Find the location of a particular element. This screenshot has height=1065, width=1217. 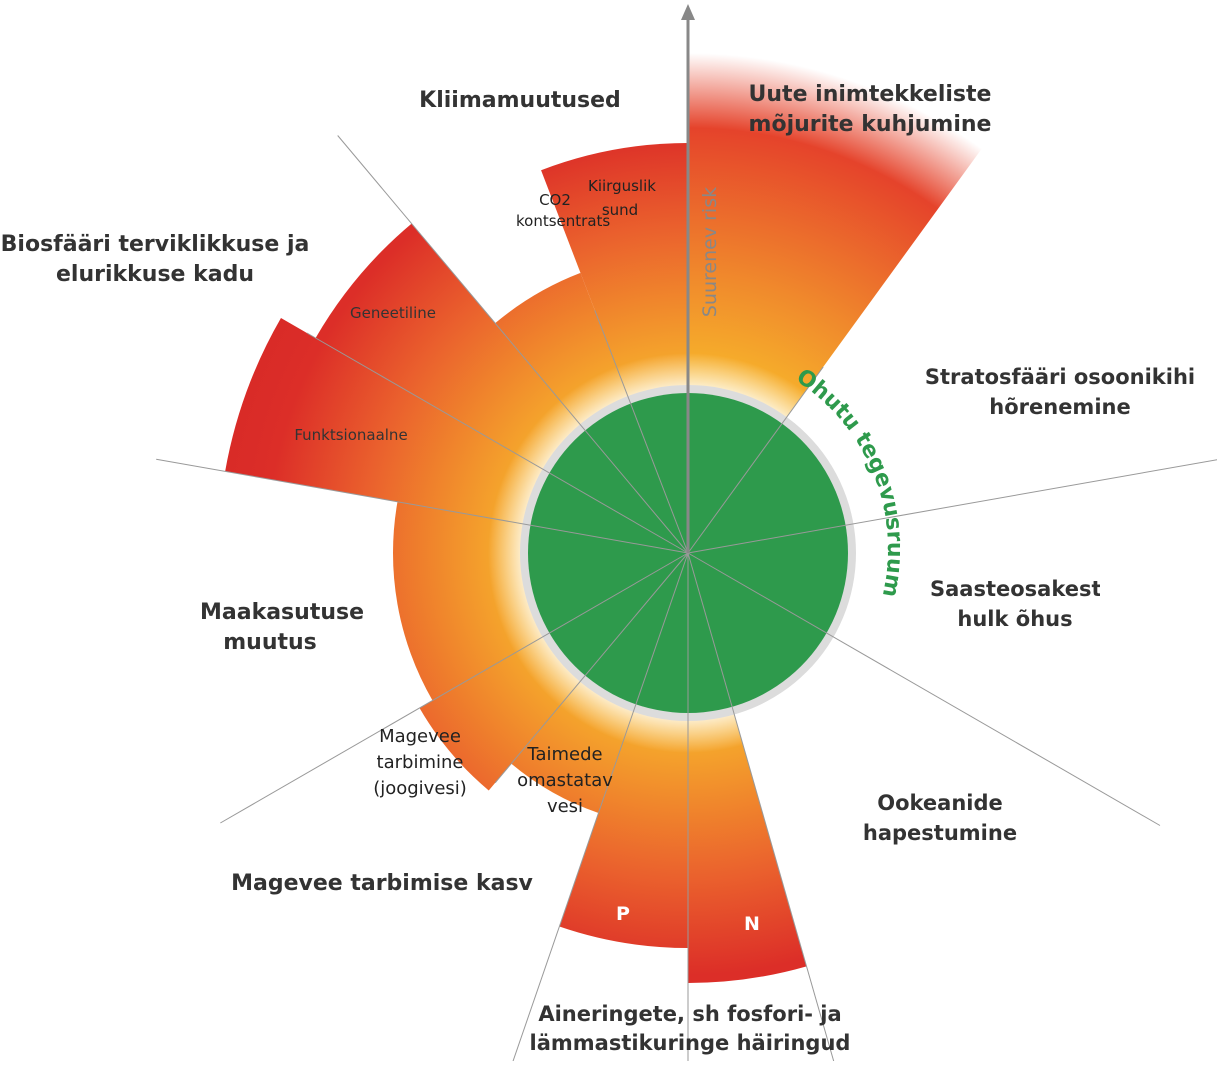

co2: CO2 kontsentratsioon is located at coordinates (563, 210).